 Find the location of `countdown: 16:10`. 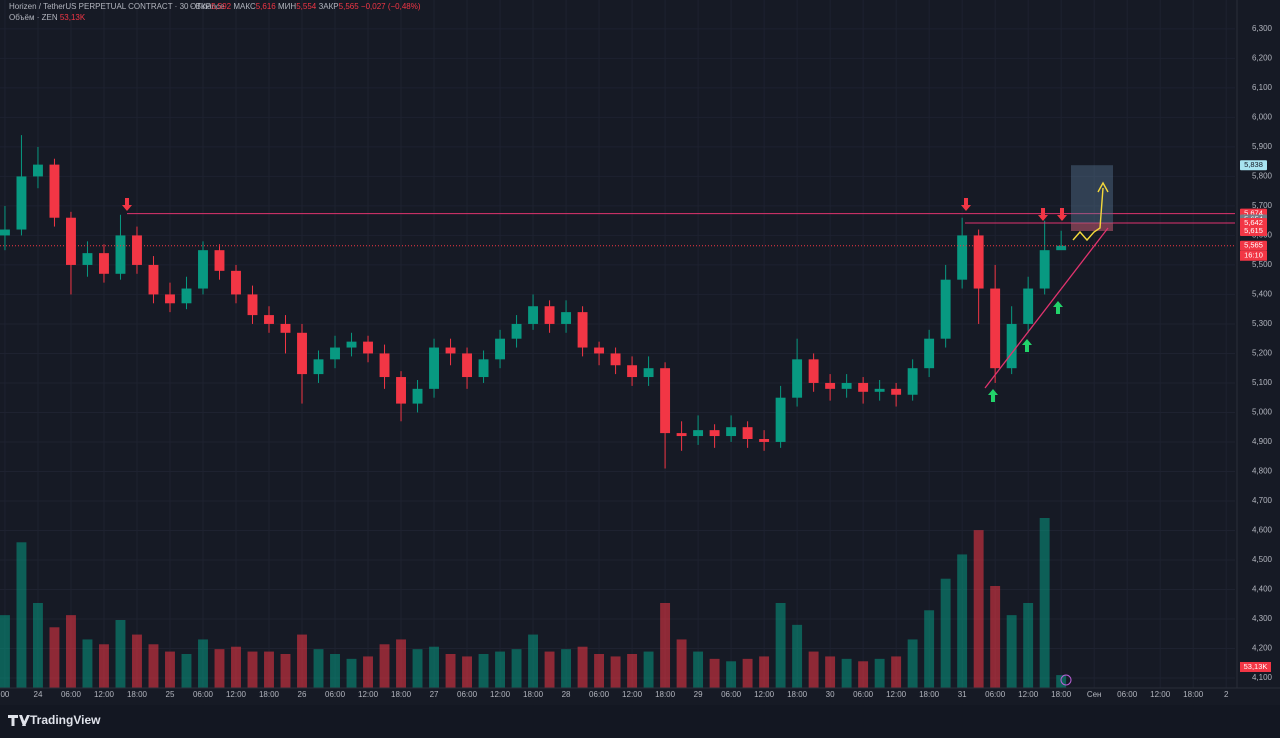

countdown: 16:10 is located at coordinates (1253, 255).